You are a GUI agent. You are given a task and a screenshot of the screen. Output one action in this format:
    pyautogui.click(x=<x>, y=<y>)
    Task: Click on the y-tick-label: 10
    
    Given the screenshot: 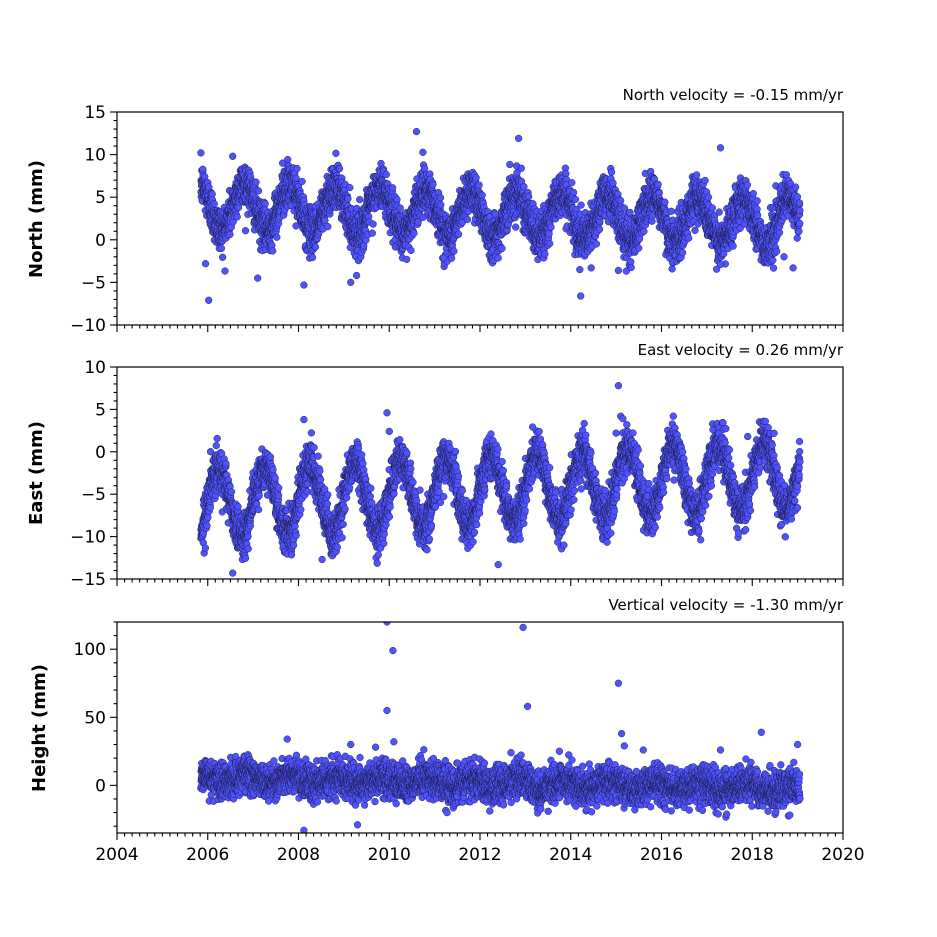 What is the action you would take?
    pyautogui.click(x=95, y=156)
    